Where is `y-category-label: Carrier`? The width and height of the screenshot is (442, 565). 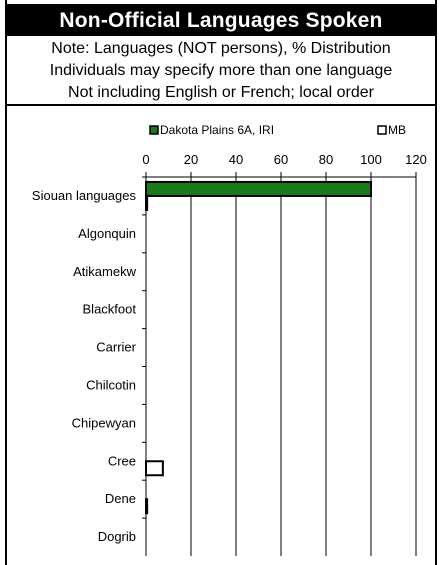 y-category-label: Carrier is located at coordinates (116, 347).